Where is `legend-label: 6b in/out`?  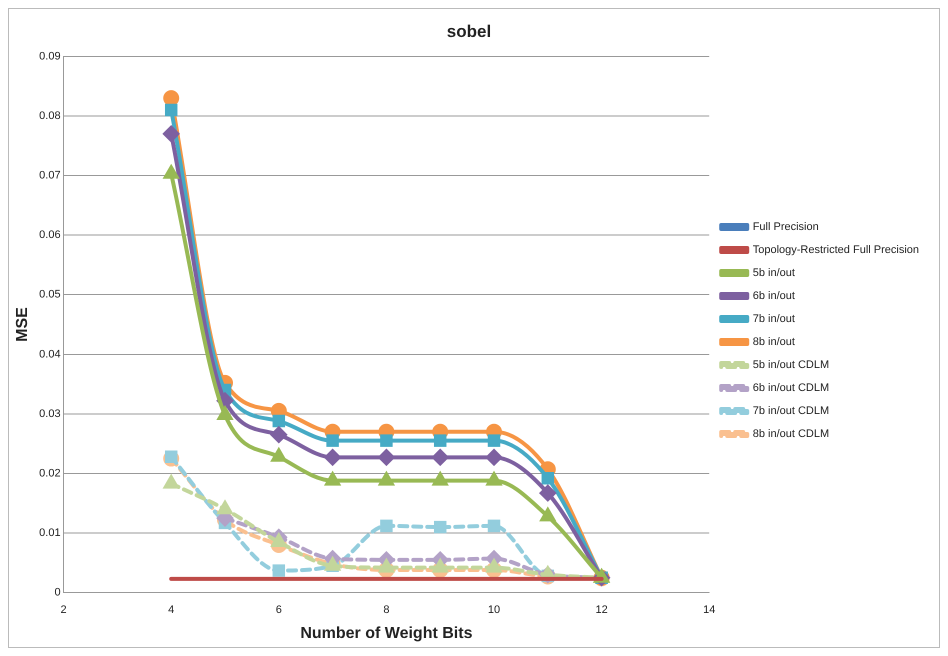
legend-label: 6b in/out is located at coordinates (773, 296).